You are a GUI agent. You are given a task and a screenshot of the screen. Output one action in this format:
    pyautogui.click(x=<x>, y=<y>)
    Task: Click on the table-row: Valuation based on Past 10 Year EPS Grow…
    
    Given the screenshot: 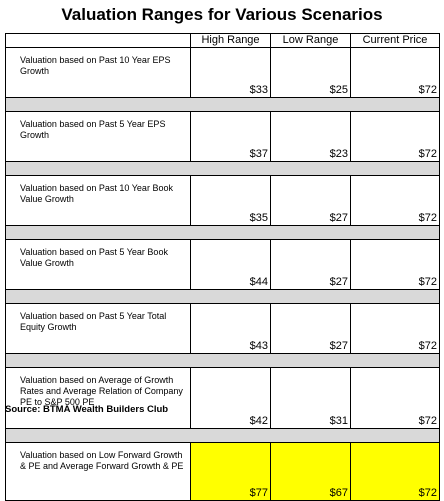 What is the action you would take?
    pyautogui.click(x=222, y=72)
    